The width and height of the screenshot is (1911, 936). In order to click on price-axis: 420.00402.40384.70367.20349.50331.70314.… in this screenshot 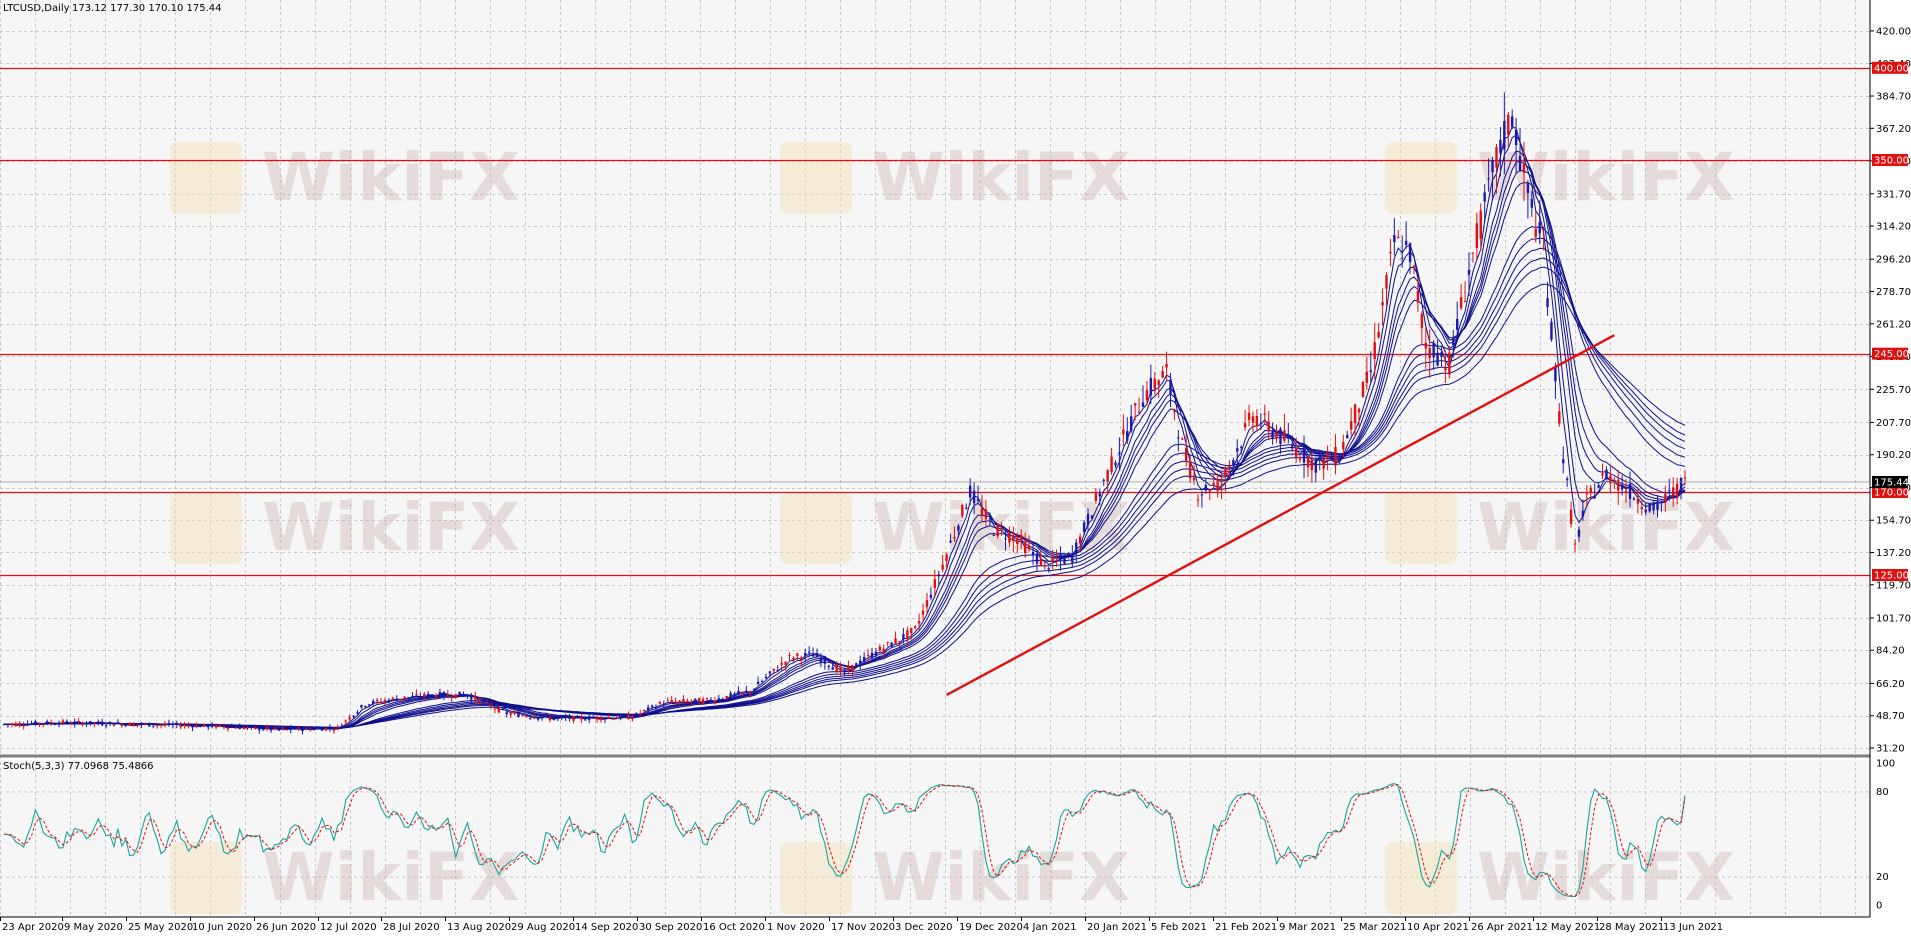, I will do `click(1890, 390)`.